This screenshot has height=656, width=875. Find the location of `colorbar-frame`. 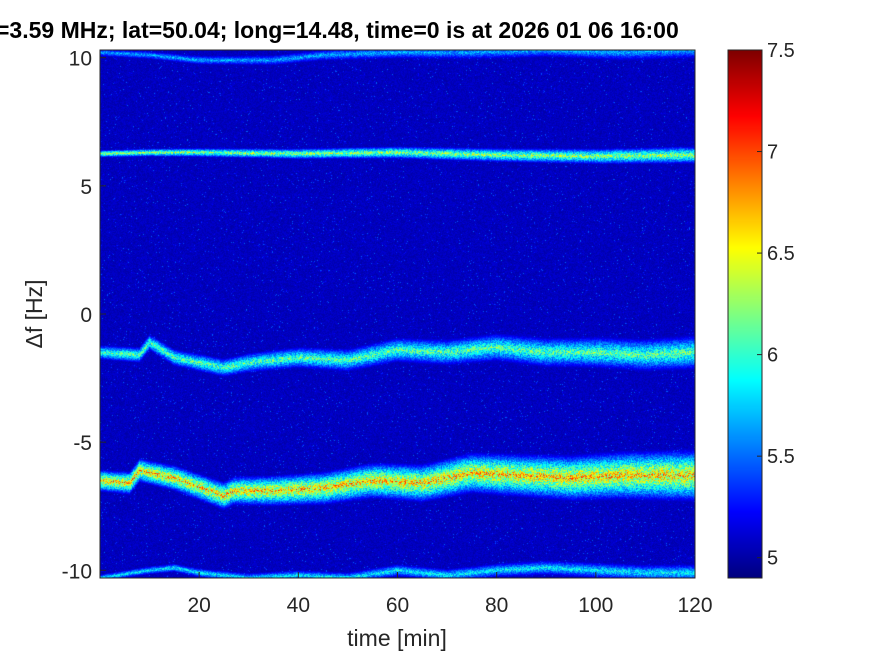

colorbar-frame is located at coordinates (745, 314).